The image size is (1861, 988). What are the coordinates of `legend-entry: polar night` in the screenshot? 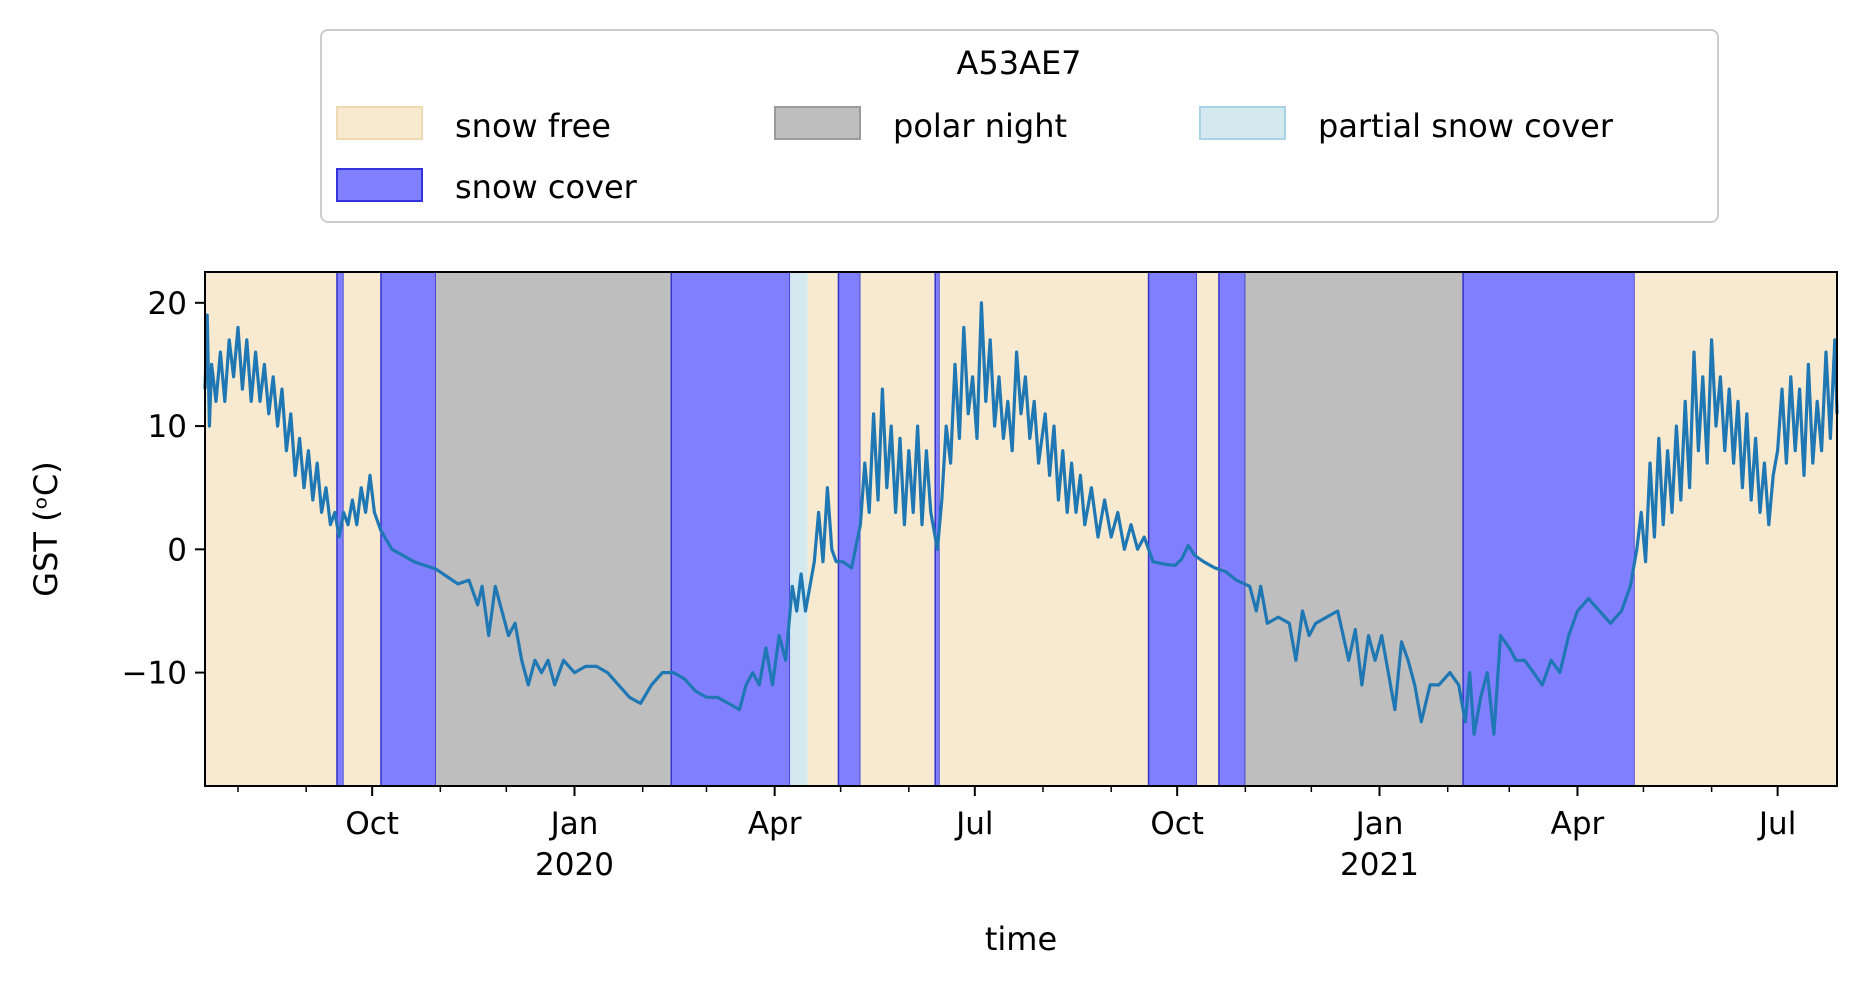 It's located at (920, 125).